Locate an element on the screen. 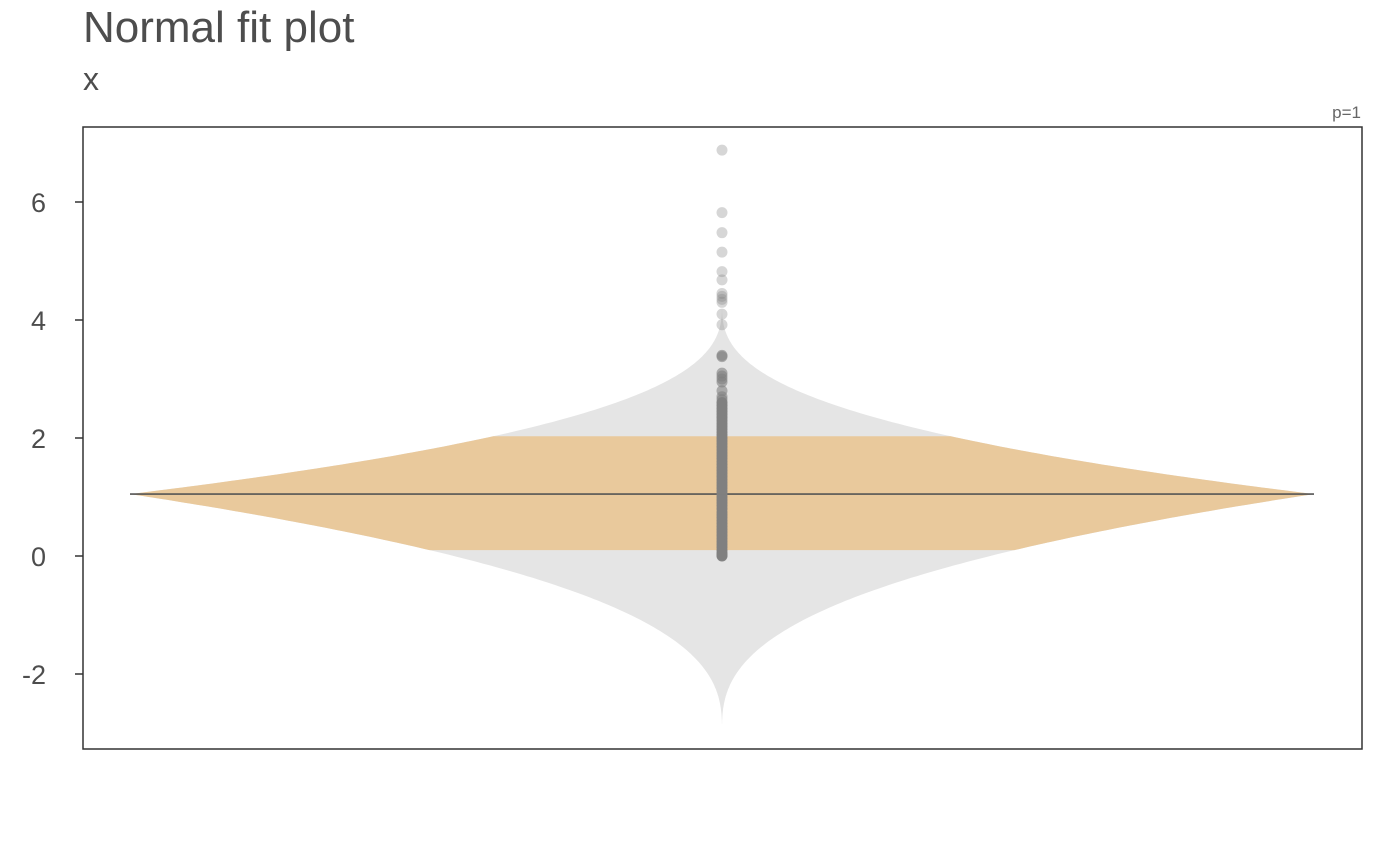 This screenshot has width=1400, height=866. chart-title: Normal fit plot is located at coordinates (218, 27).